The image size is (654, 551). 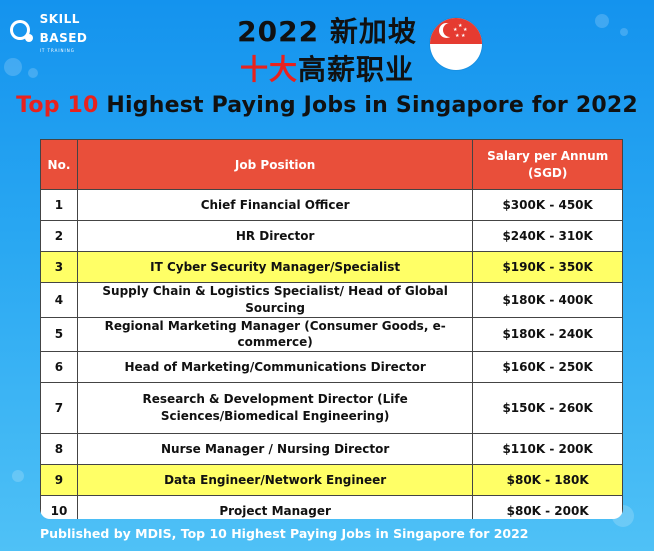 I want to click on title-chinese-black: 高薪职业, so click(x=356, y=69).